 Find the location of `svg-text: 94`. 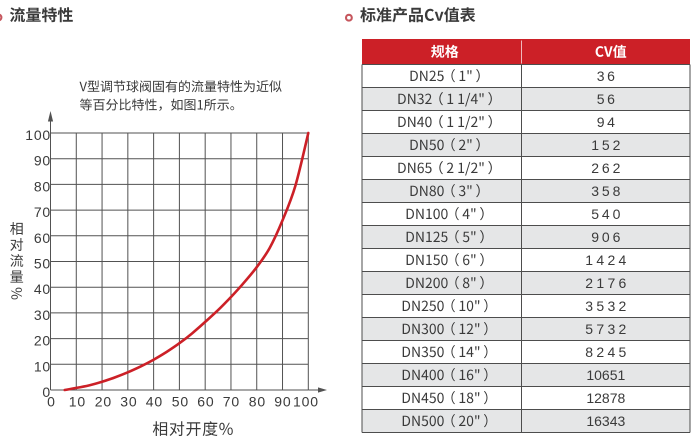

svg-text: 94 is located at coordinates (606, 122).